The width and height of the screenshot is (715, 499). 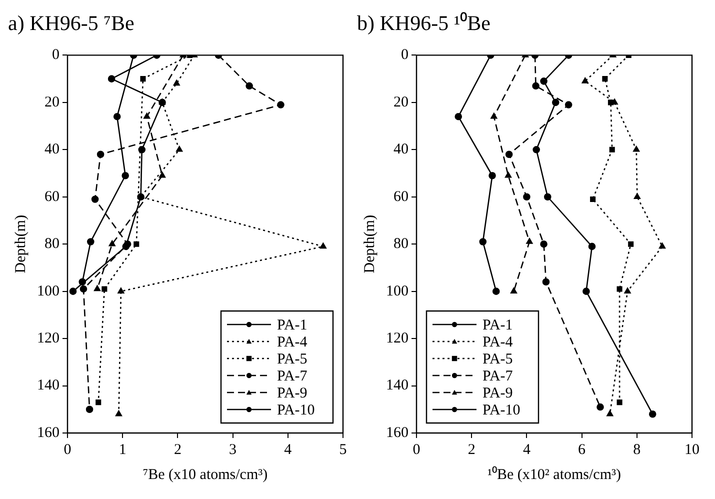 What do you see at coordinates (692, 450) in the screenshot?
I see `x-tick-label: 10` at bounding box center [692, 450].